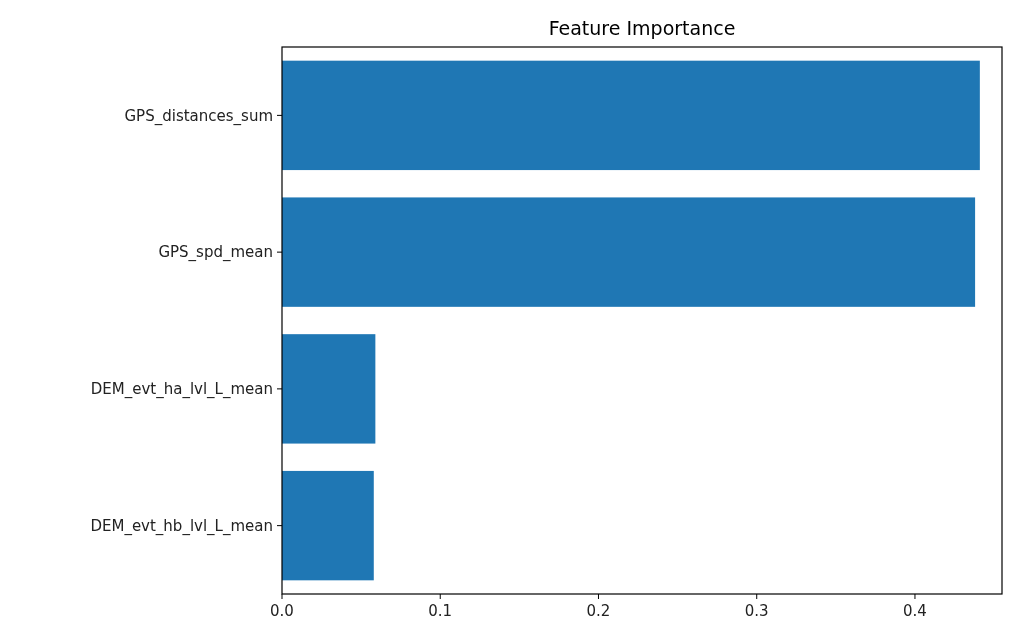 The height and width of the screenshot is (637, 1016). What do you see at coordinates (756, 611) in the screenshot?
I see `x-tick-label: 0.3` at bounding box center [756, 611].